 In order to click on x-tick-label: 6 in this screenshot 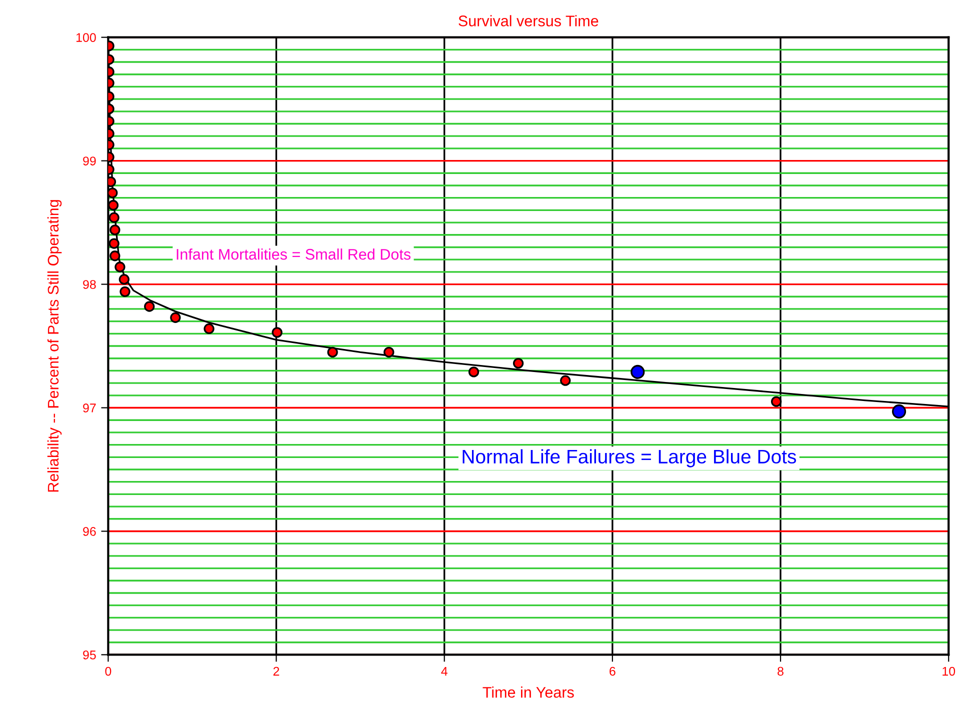, I will do `click(613, 671)`.